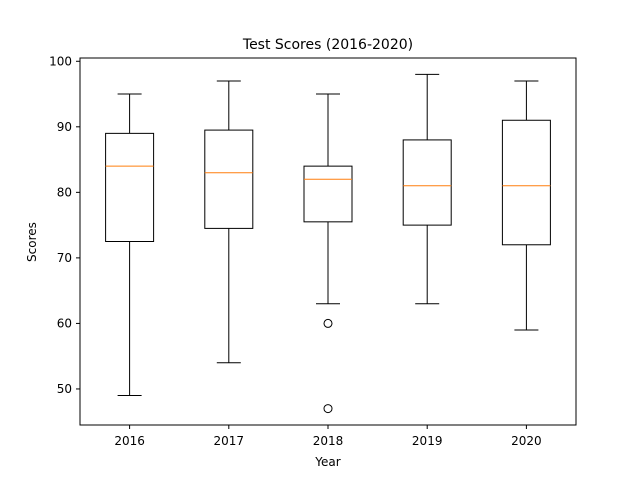  Describe the element at coordinates (64, 389) in the screenshot. I see `y-tick-label: 50` at that location.